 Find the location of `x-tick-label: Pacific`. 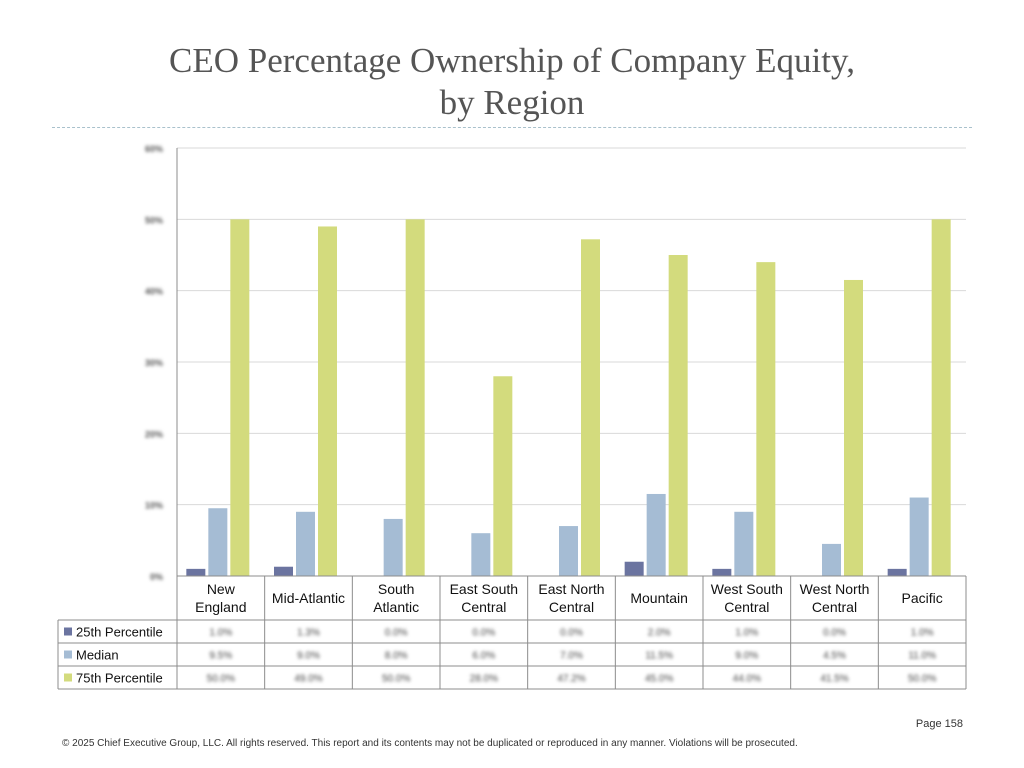

x-tick-label: Pacific is located at coordinates (922, 598).